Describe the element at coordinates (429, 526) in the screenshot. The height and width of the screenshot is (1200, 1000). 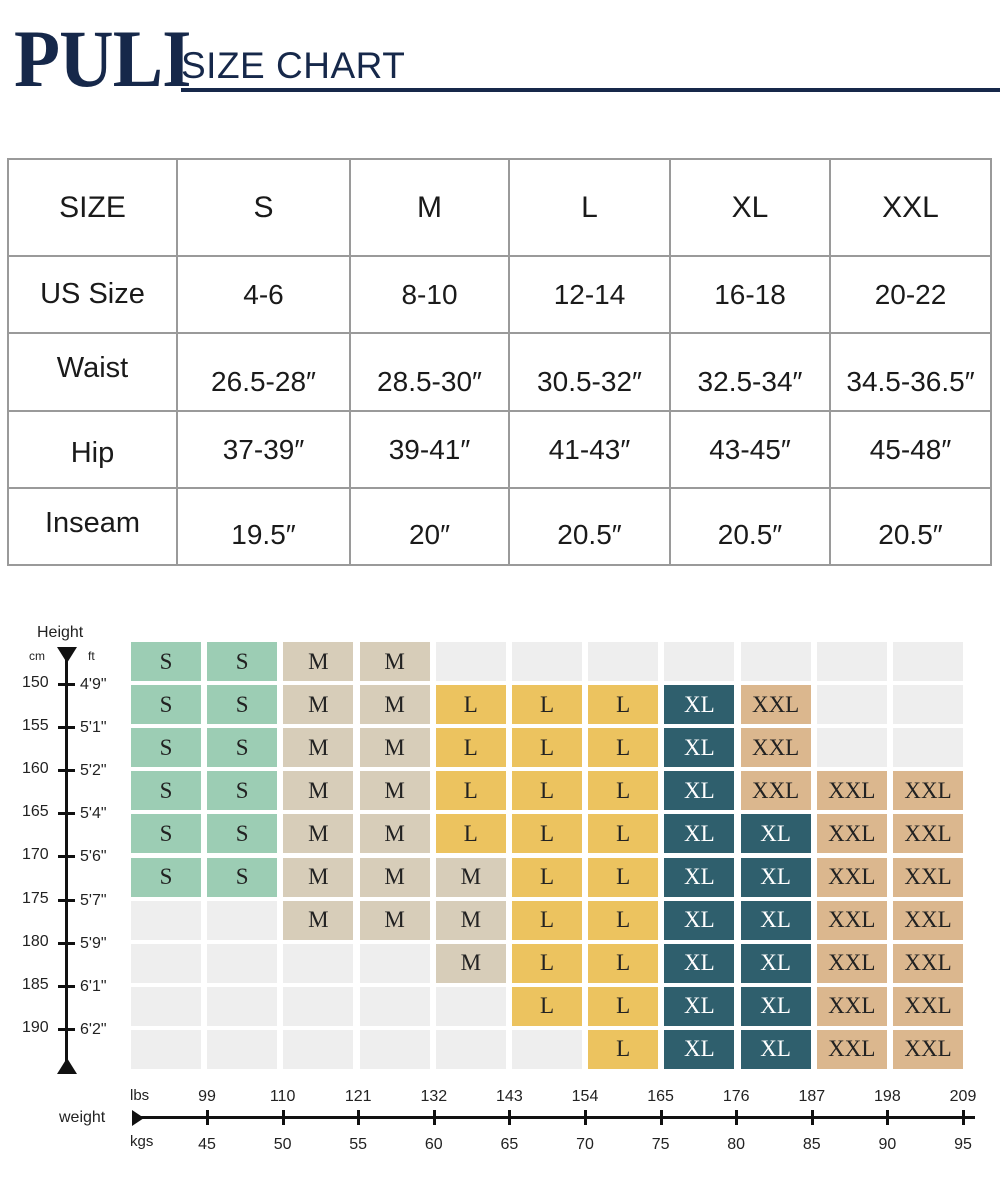
I see `table-cell: 20″` at that location.